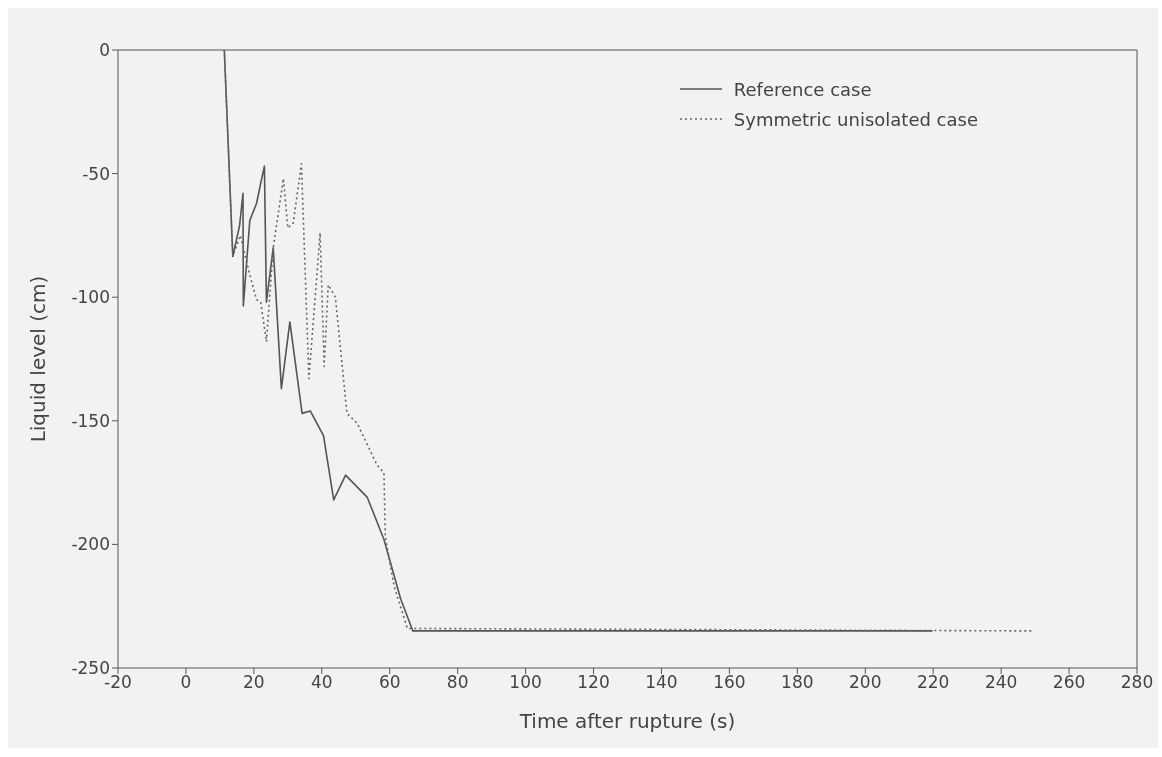 Image resolution: width=1162 pixels, height=757 pixels. What do you see at coordinates (855, 119) in the screenshot?
I see `legend-label: Symmetric unisolated case` at bounding box center [855, 119].